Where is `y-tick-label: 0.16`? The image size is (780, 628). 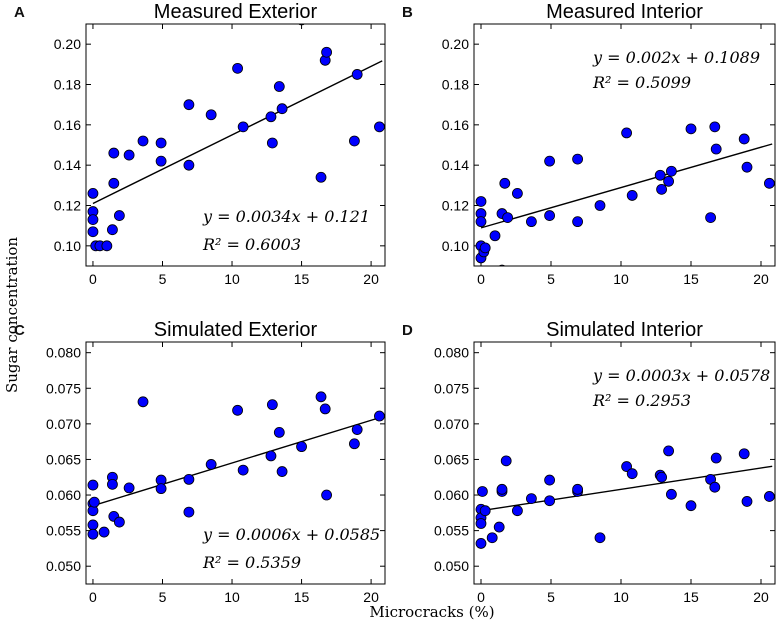 y-tick-label: 0.16 is located at coordinates (455, 125).